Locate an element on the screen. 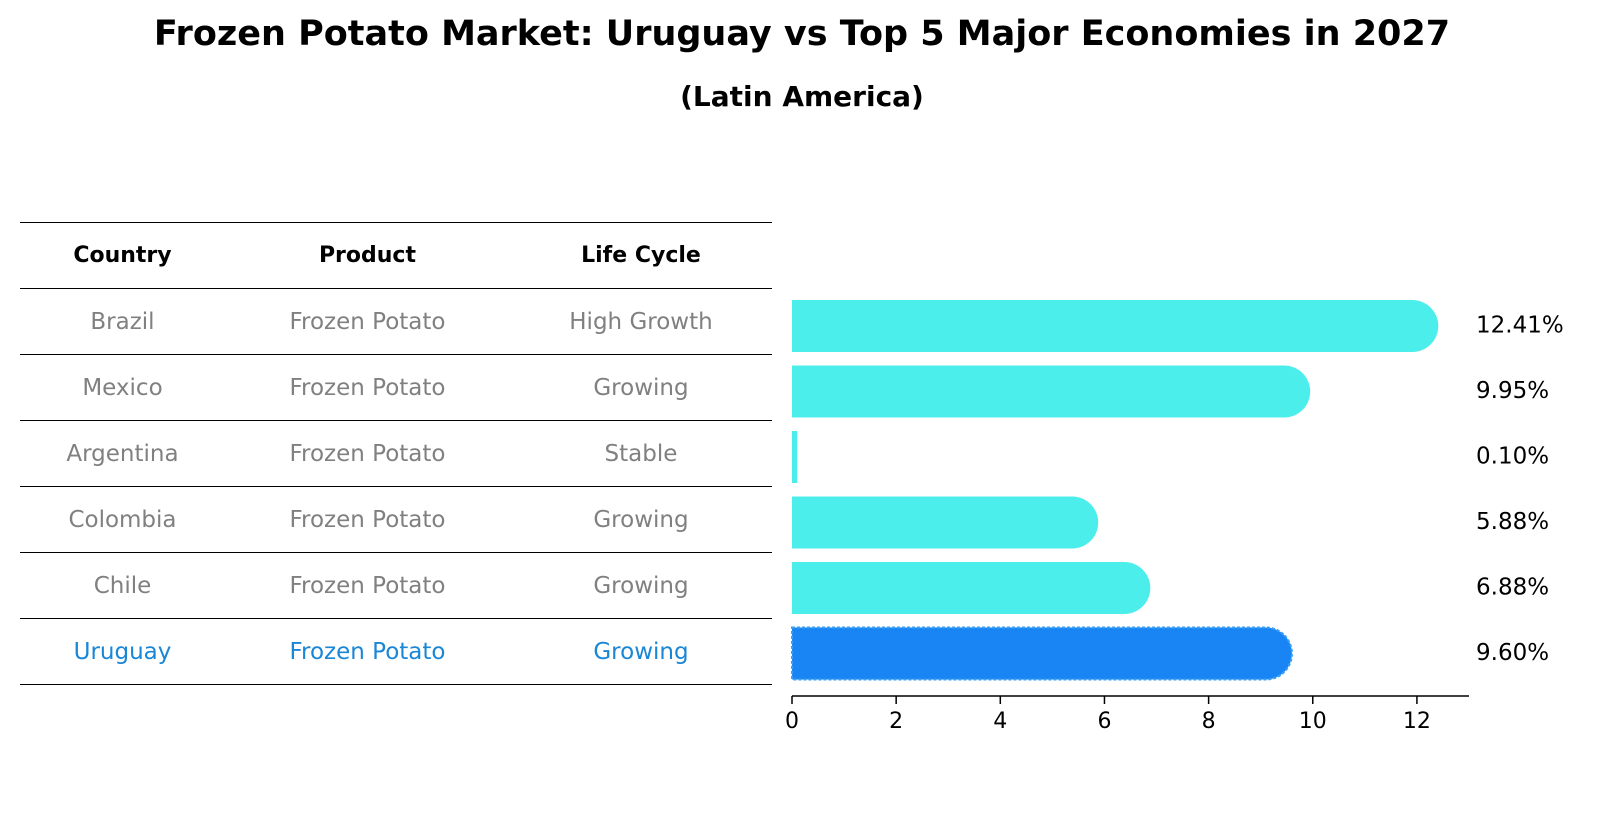 The width and height of the screenshot is (1604, 823). cell-country: Argentina is located at coordinates (122, 453).